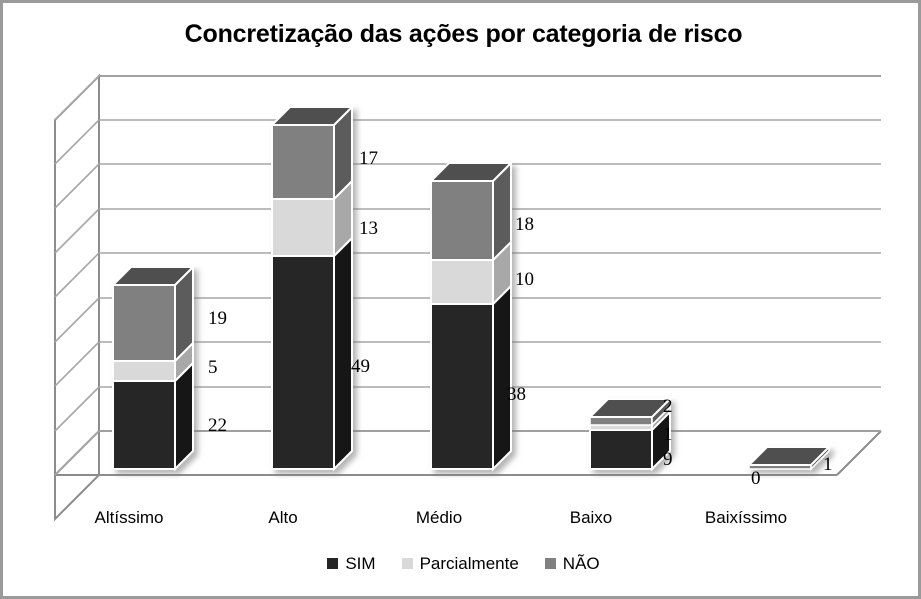  I want to click on bar-group-baixissimo, so click(789, 458).